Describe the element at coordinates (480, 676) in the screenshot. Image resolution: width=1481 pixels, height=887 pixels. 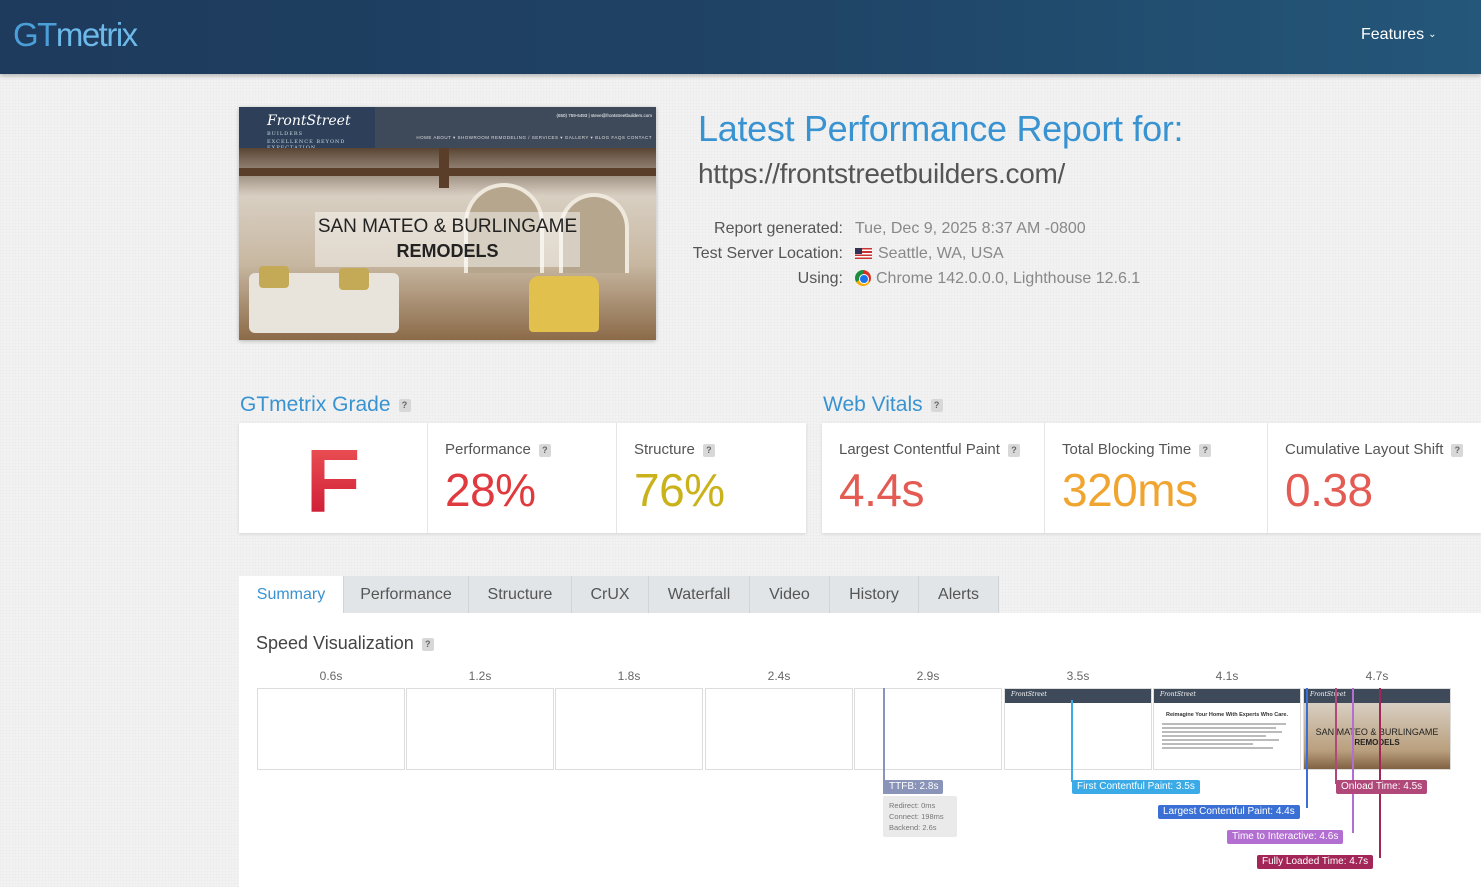
I see `frame-time-label: 1.2s` at that location.